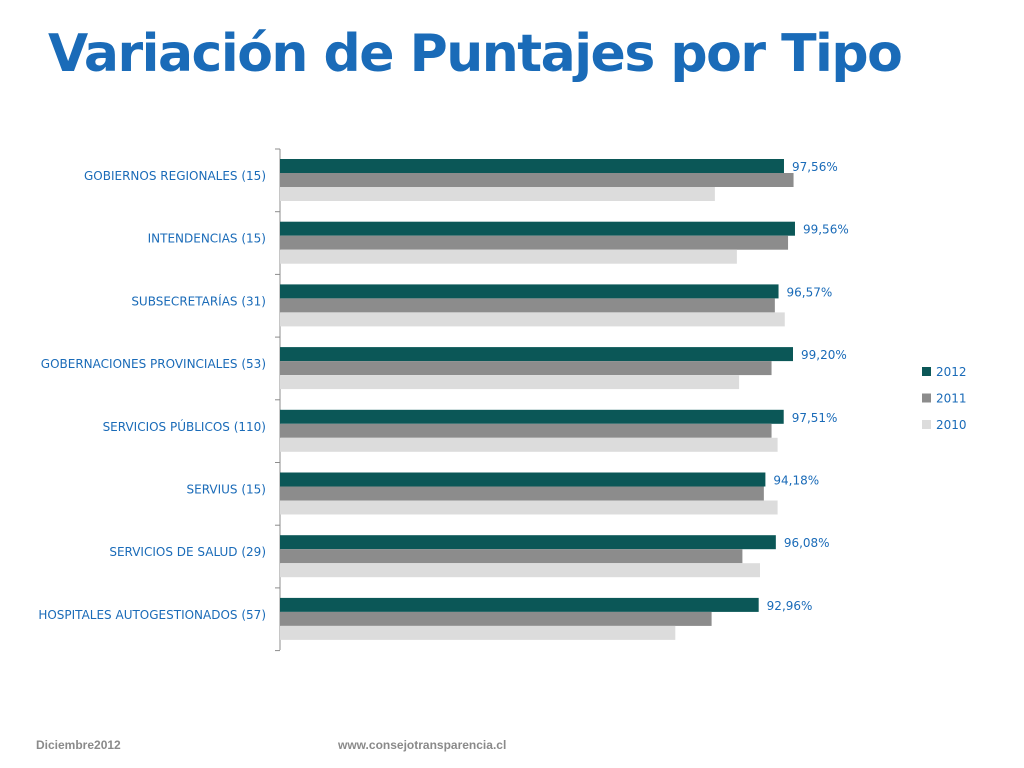  Describe the element at coordinates (226, 490) in the screenshot. I see `category-label: SERVIUS (15)` at that location.